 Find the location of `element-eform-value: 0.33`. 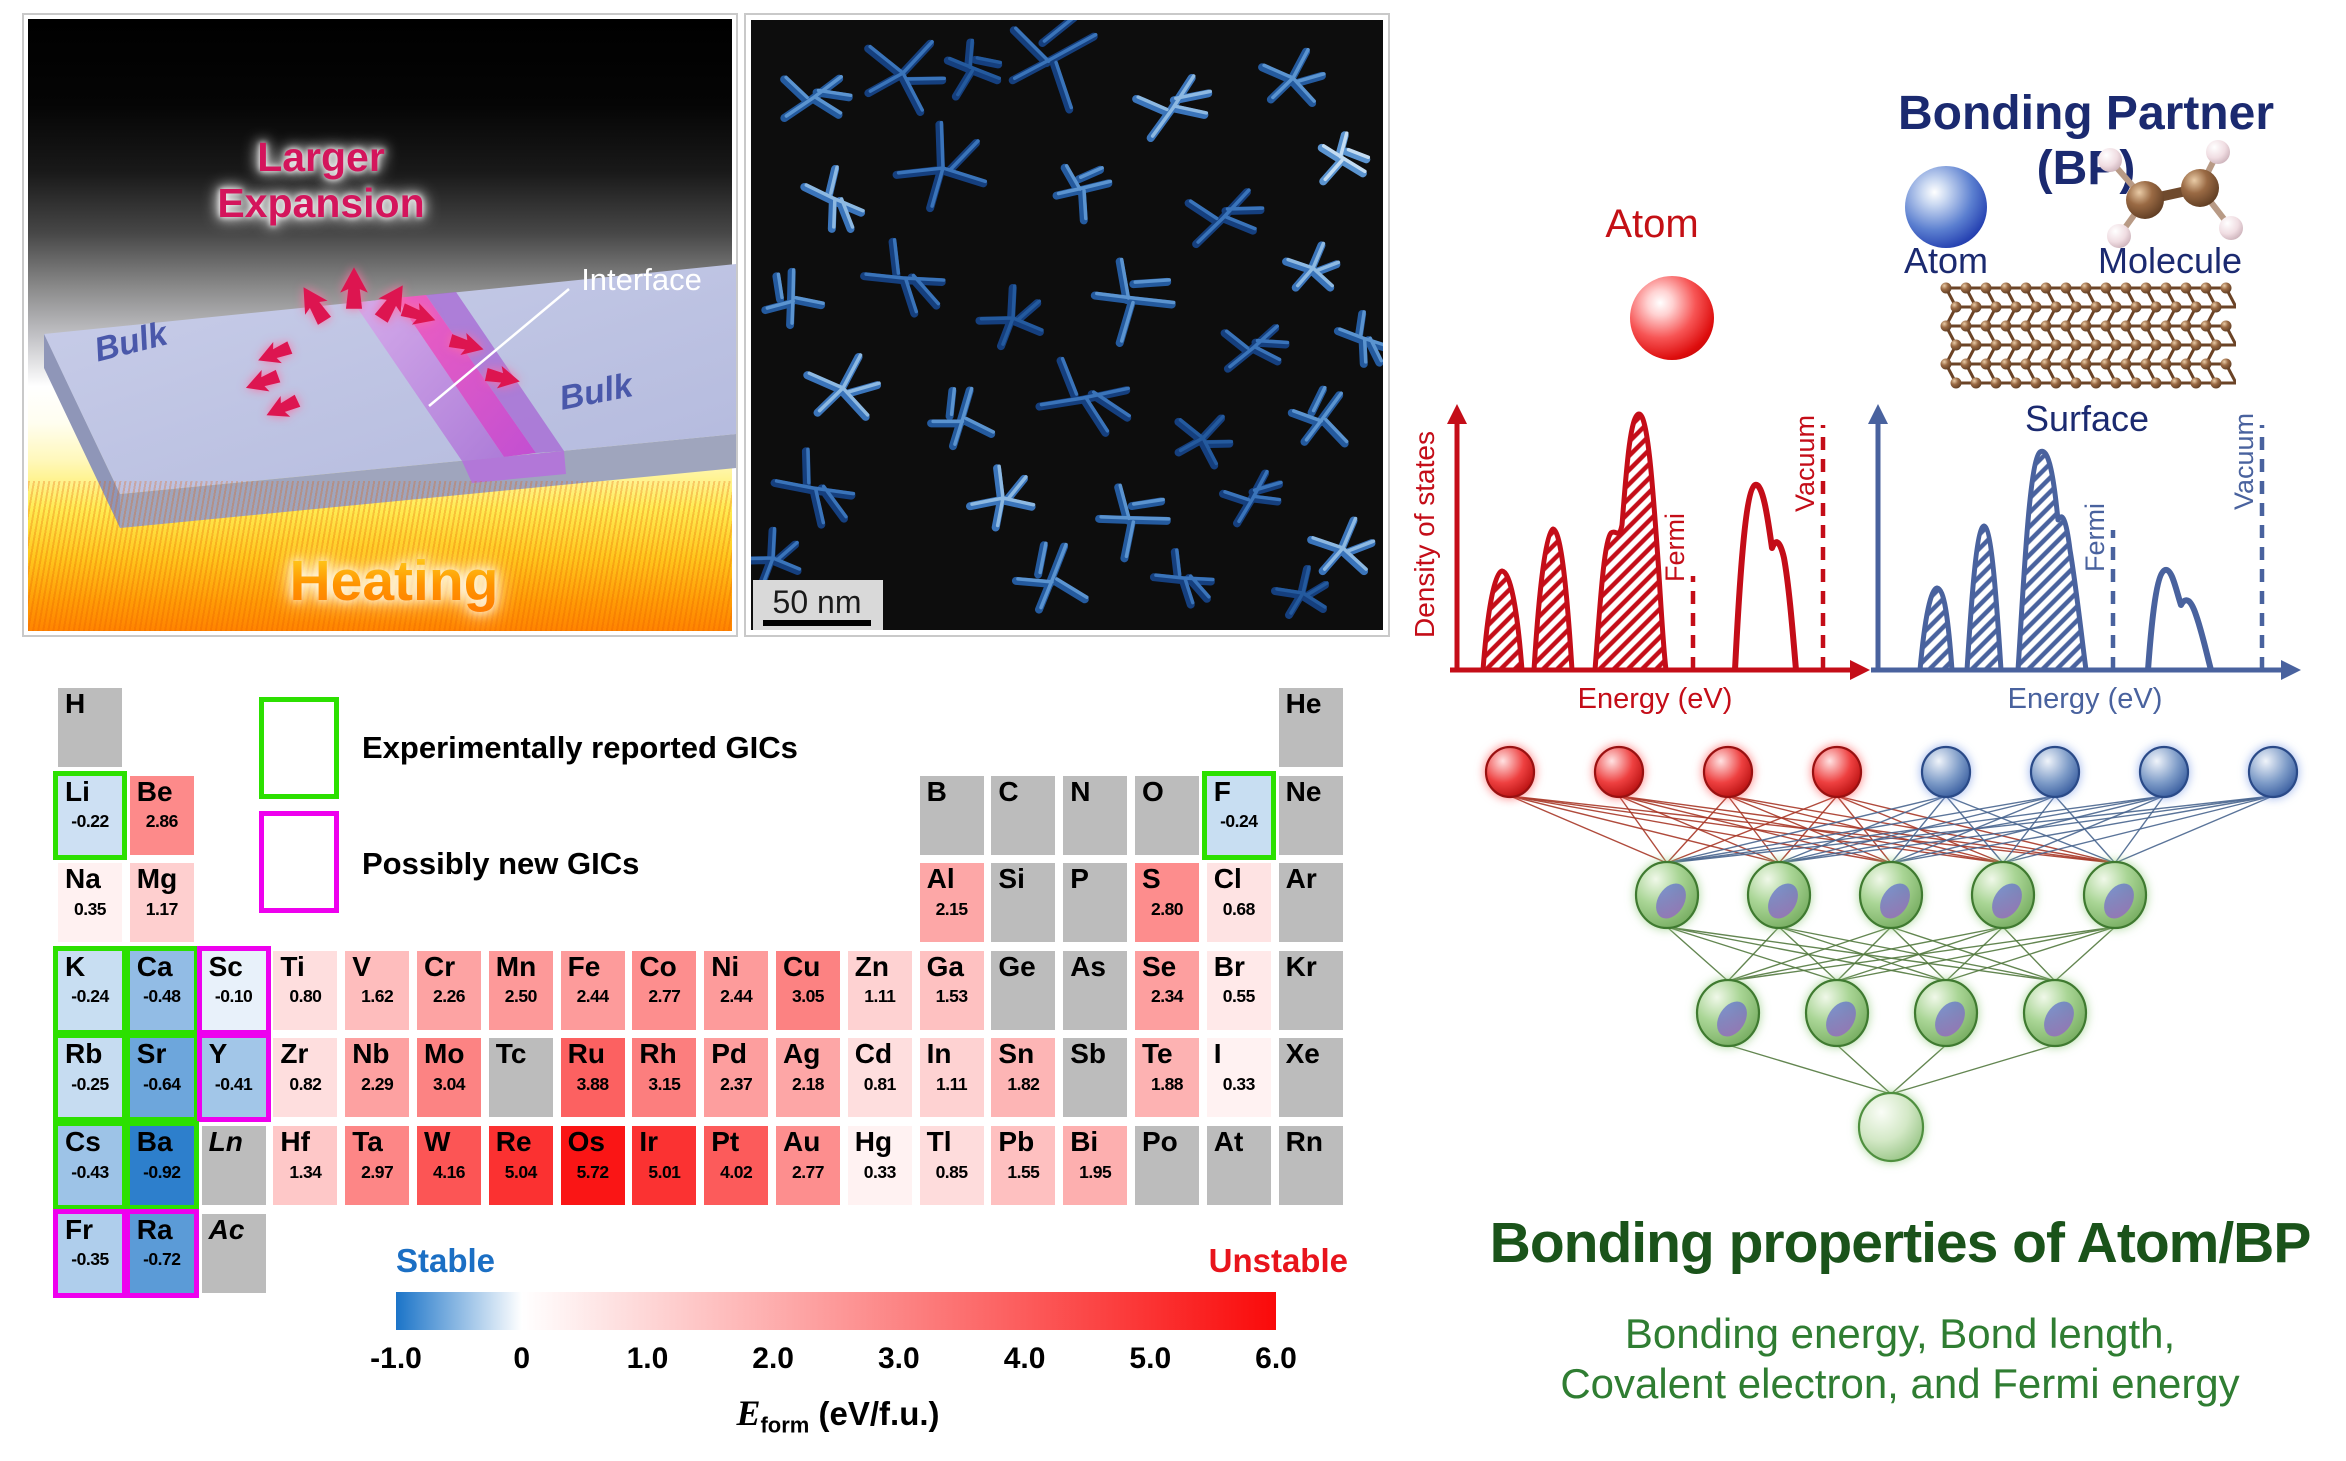

element-eform-value: 0.33 is located at coordinates (1239, 1083).